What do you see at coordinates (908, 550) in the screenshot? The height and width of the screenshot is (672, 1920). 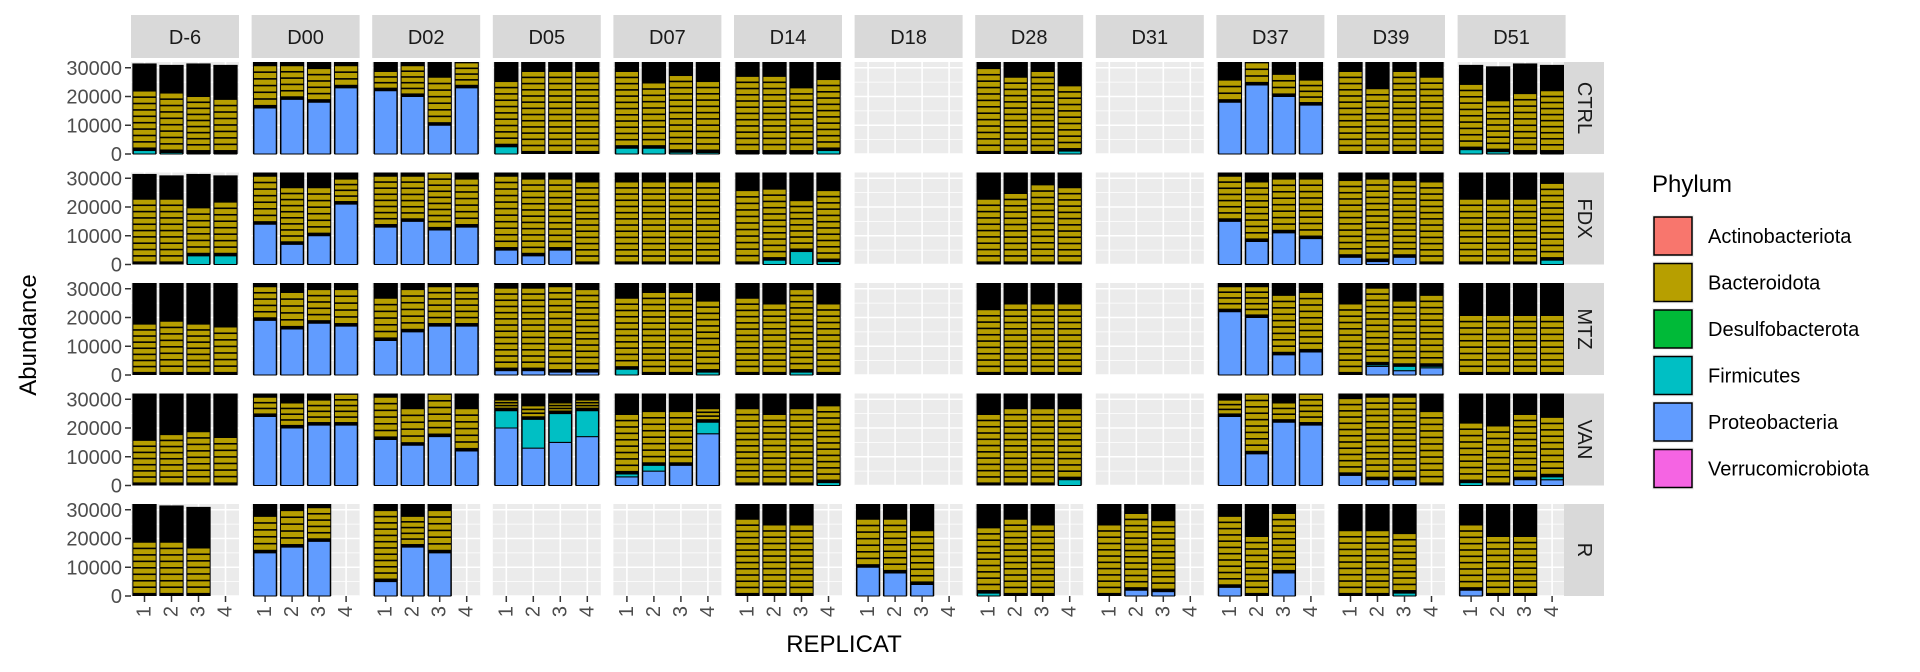 I see `panel-R-D18` at bounding box center [908, 550].